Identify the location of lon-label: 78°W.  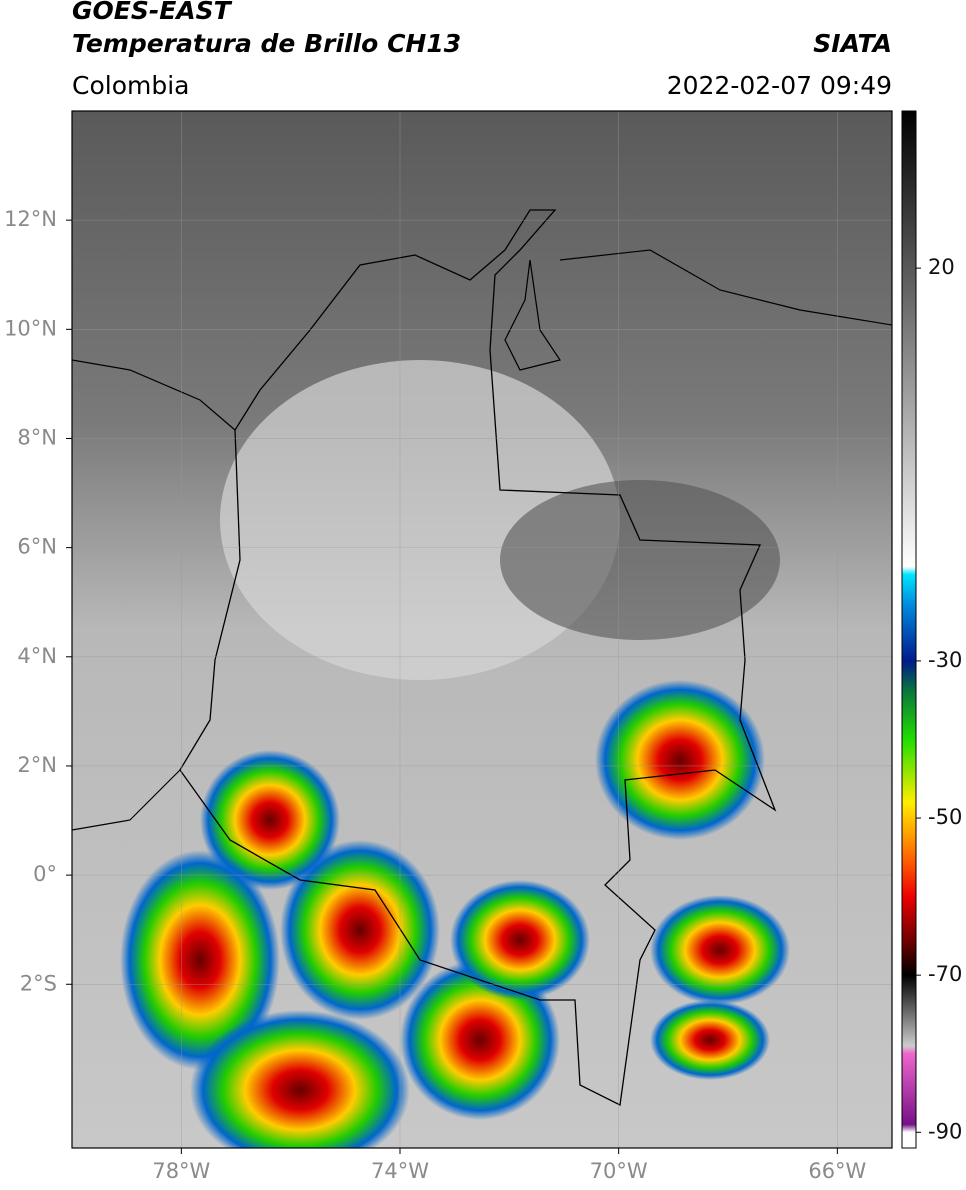
(181, 1171).